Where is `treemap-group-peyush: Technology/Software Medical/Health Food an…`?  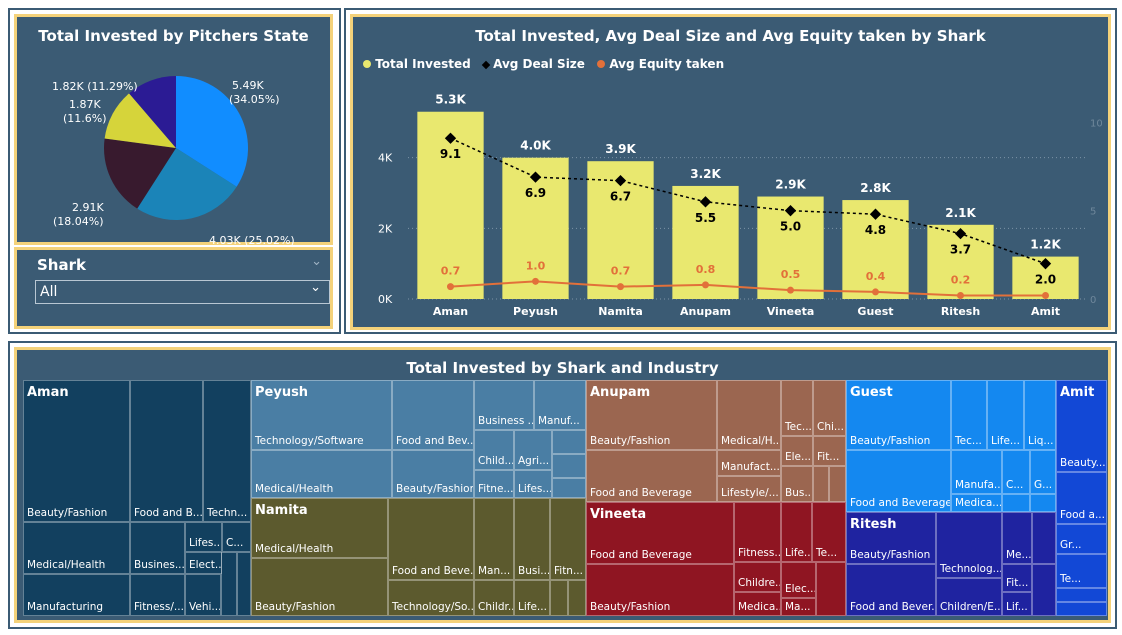 treemap-group-peyush: Technology/Software Medical/Health Food an… is located at coordinates (418, 439).